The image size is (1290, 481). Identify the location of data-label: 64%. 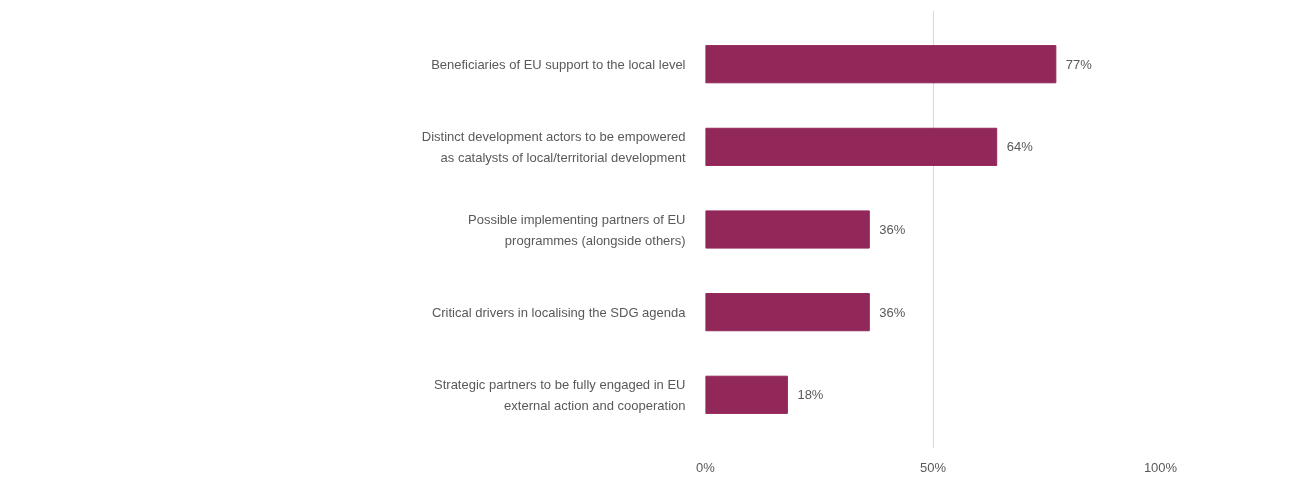
(1020, 147).